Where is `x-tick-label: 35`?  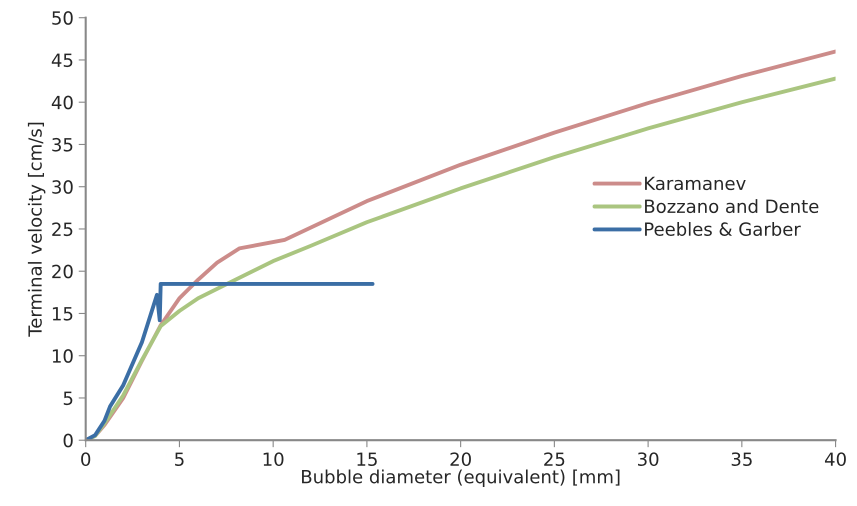
x-tick-label: 35 is located at coordinates (742, 459).